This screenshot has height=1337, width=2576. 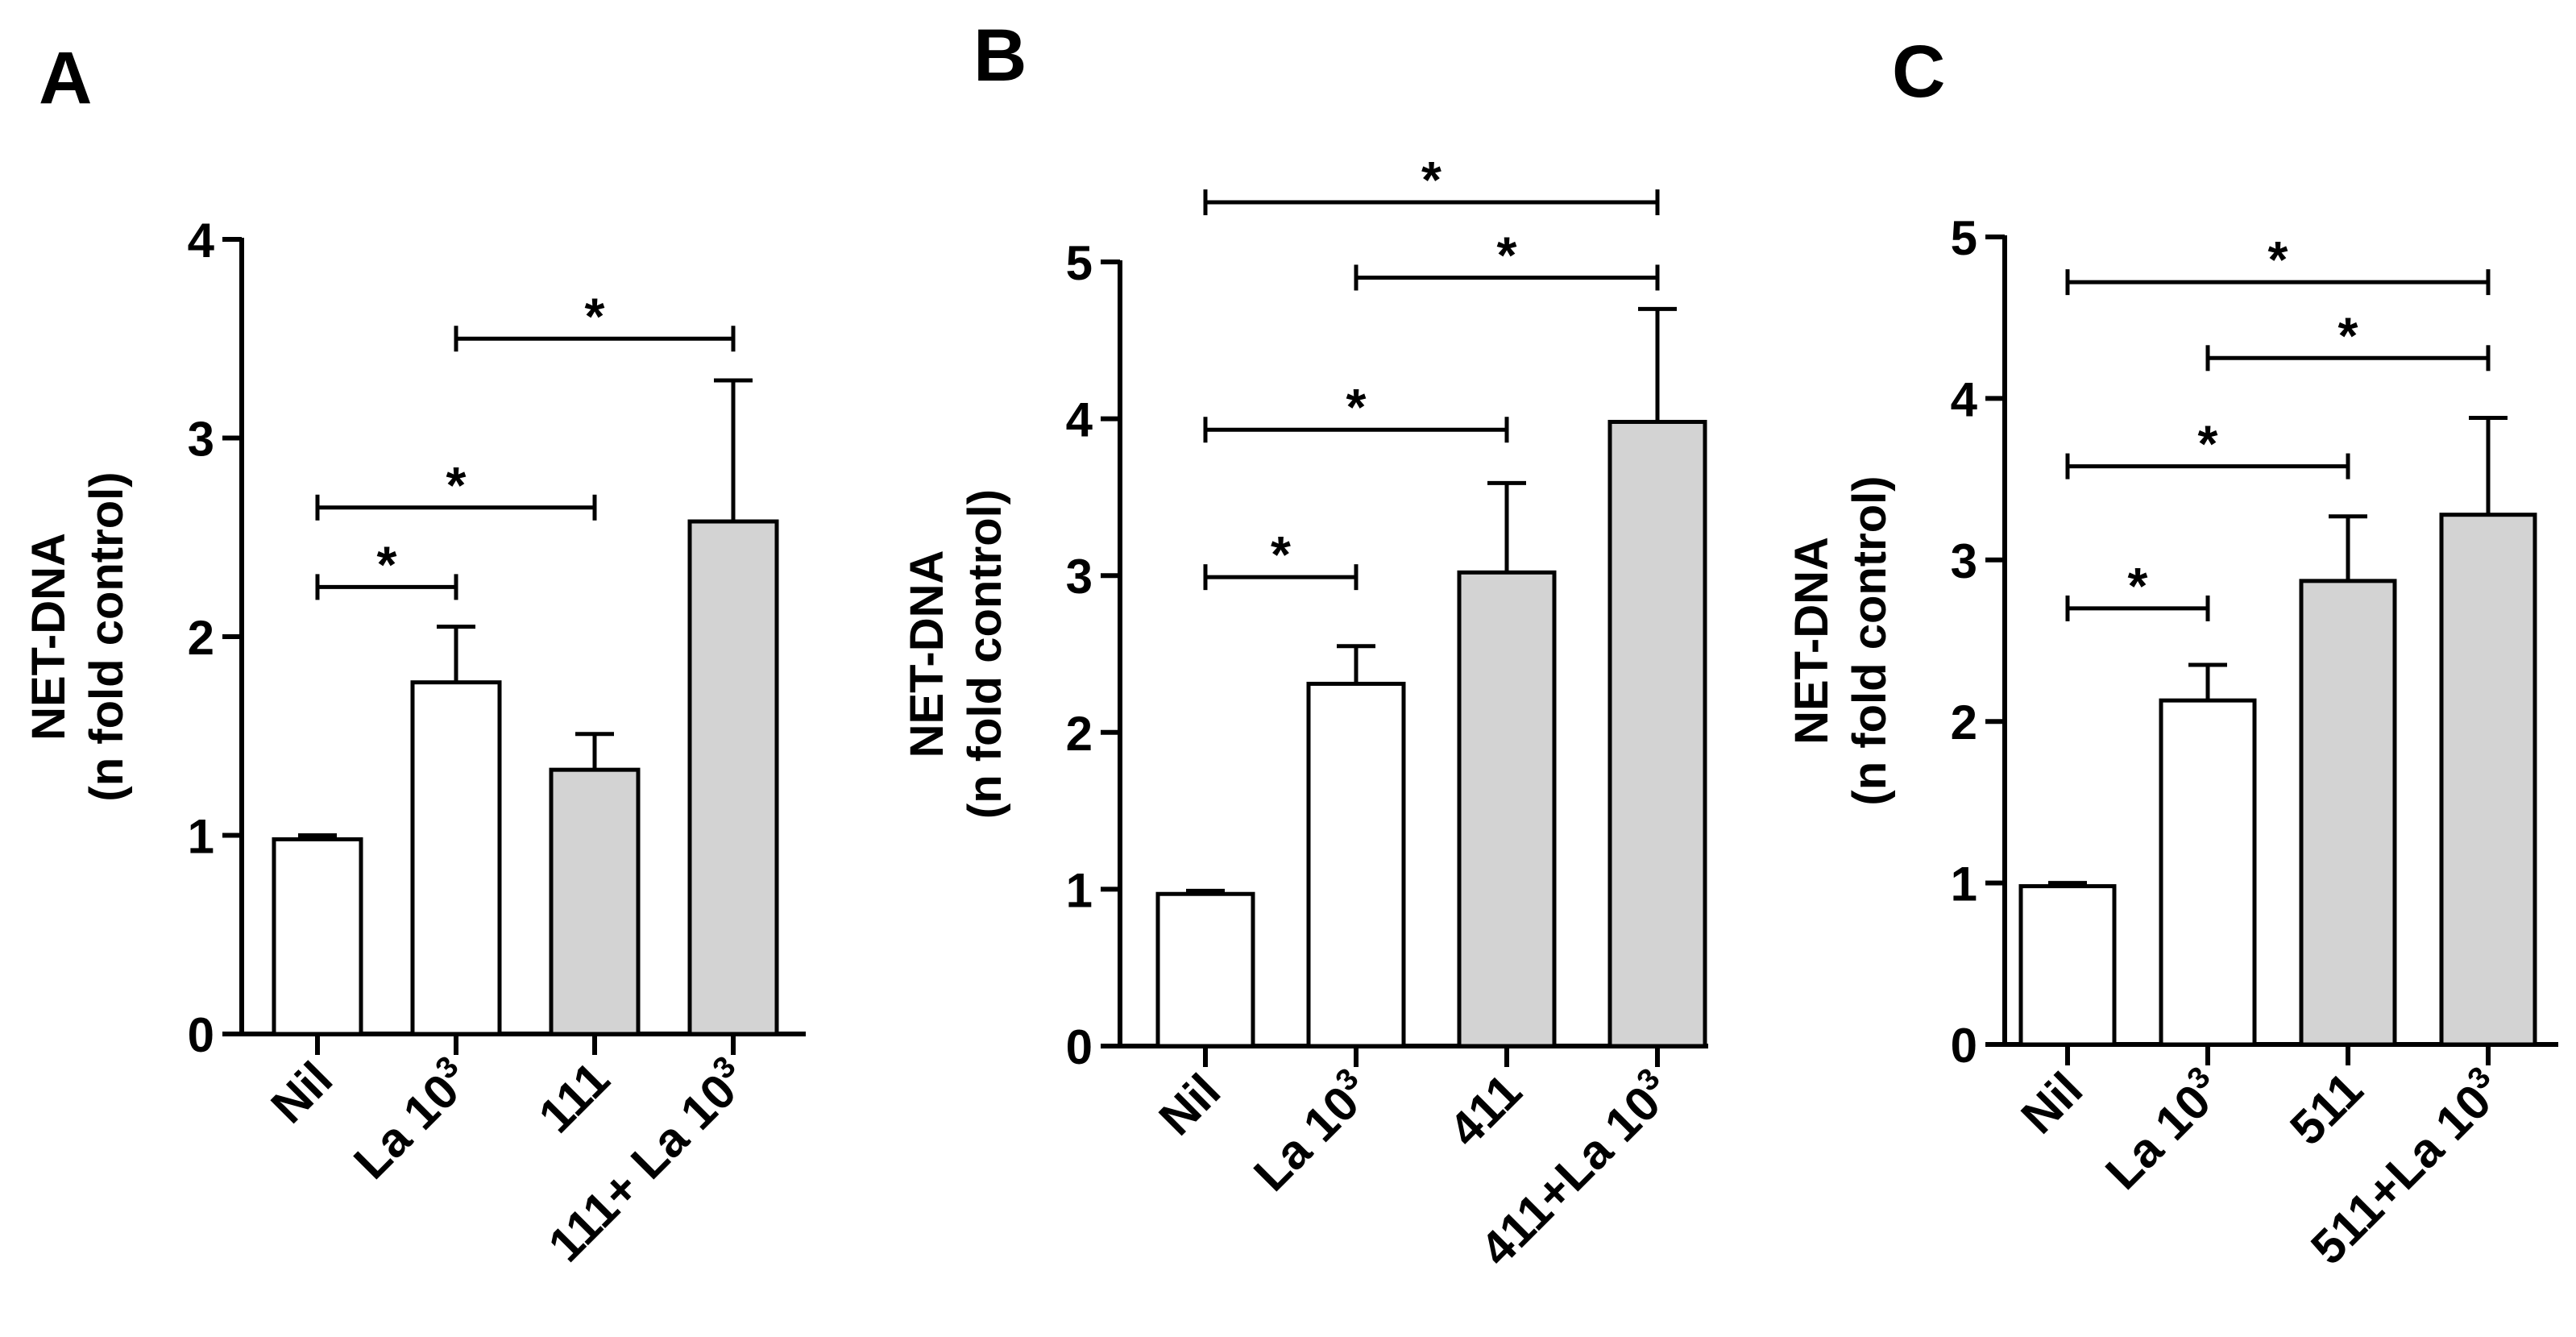 I want to click on x-category-label: 411, so click(x=1485, y=1110).